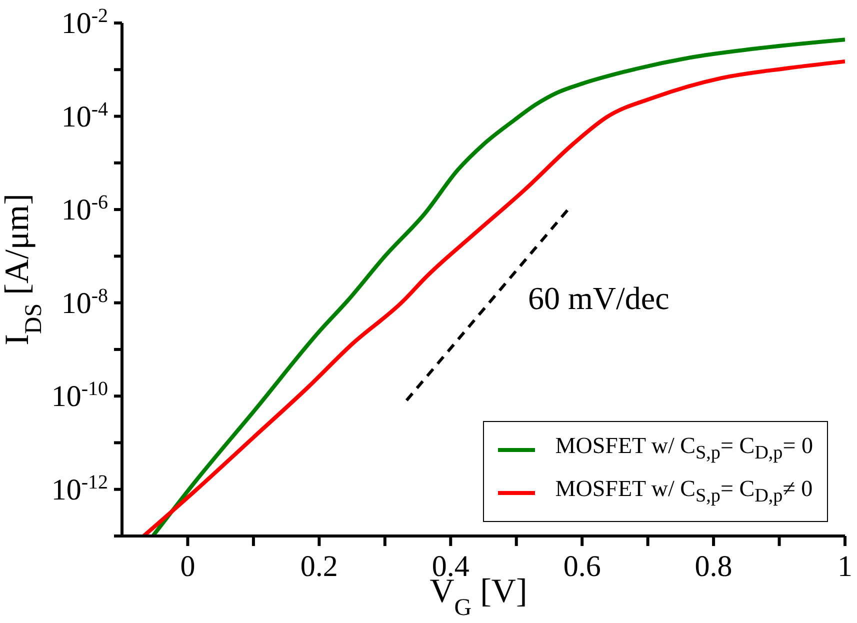 This screenshot has height=623, width=857. I want to click on x-tick-label: 0.8, so click(713, 566).